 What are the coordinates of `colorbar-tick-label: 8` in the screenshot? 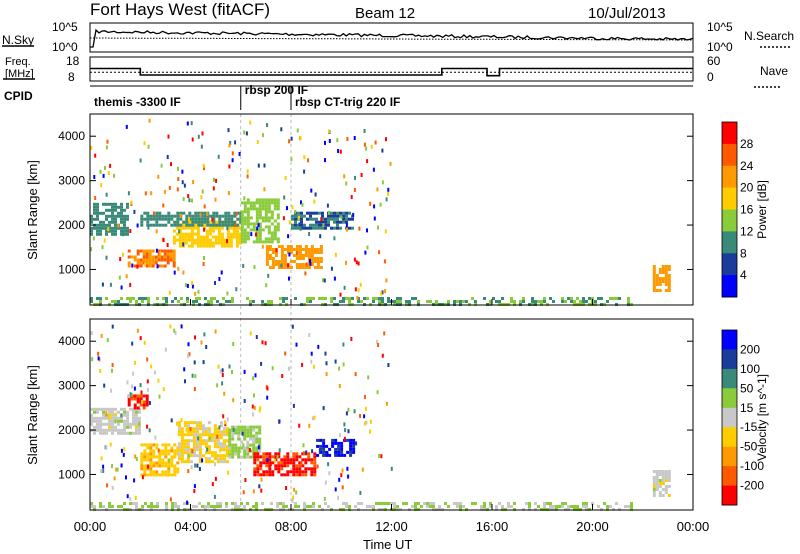 It's located at (743, 253).